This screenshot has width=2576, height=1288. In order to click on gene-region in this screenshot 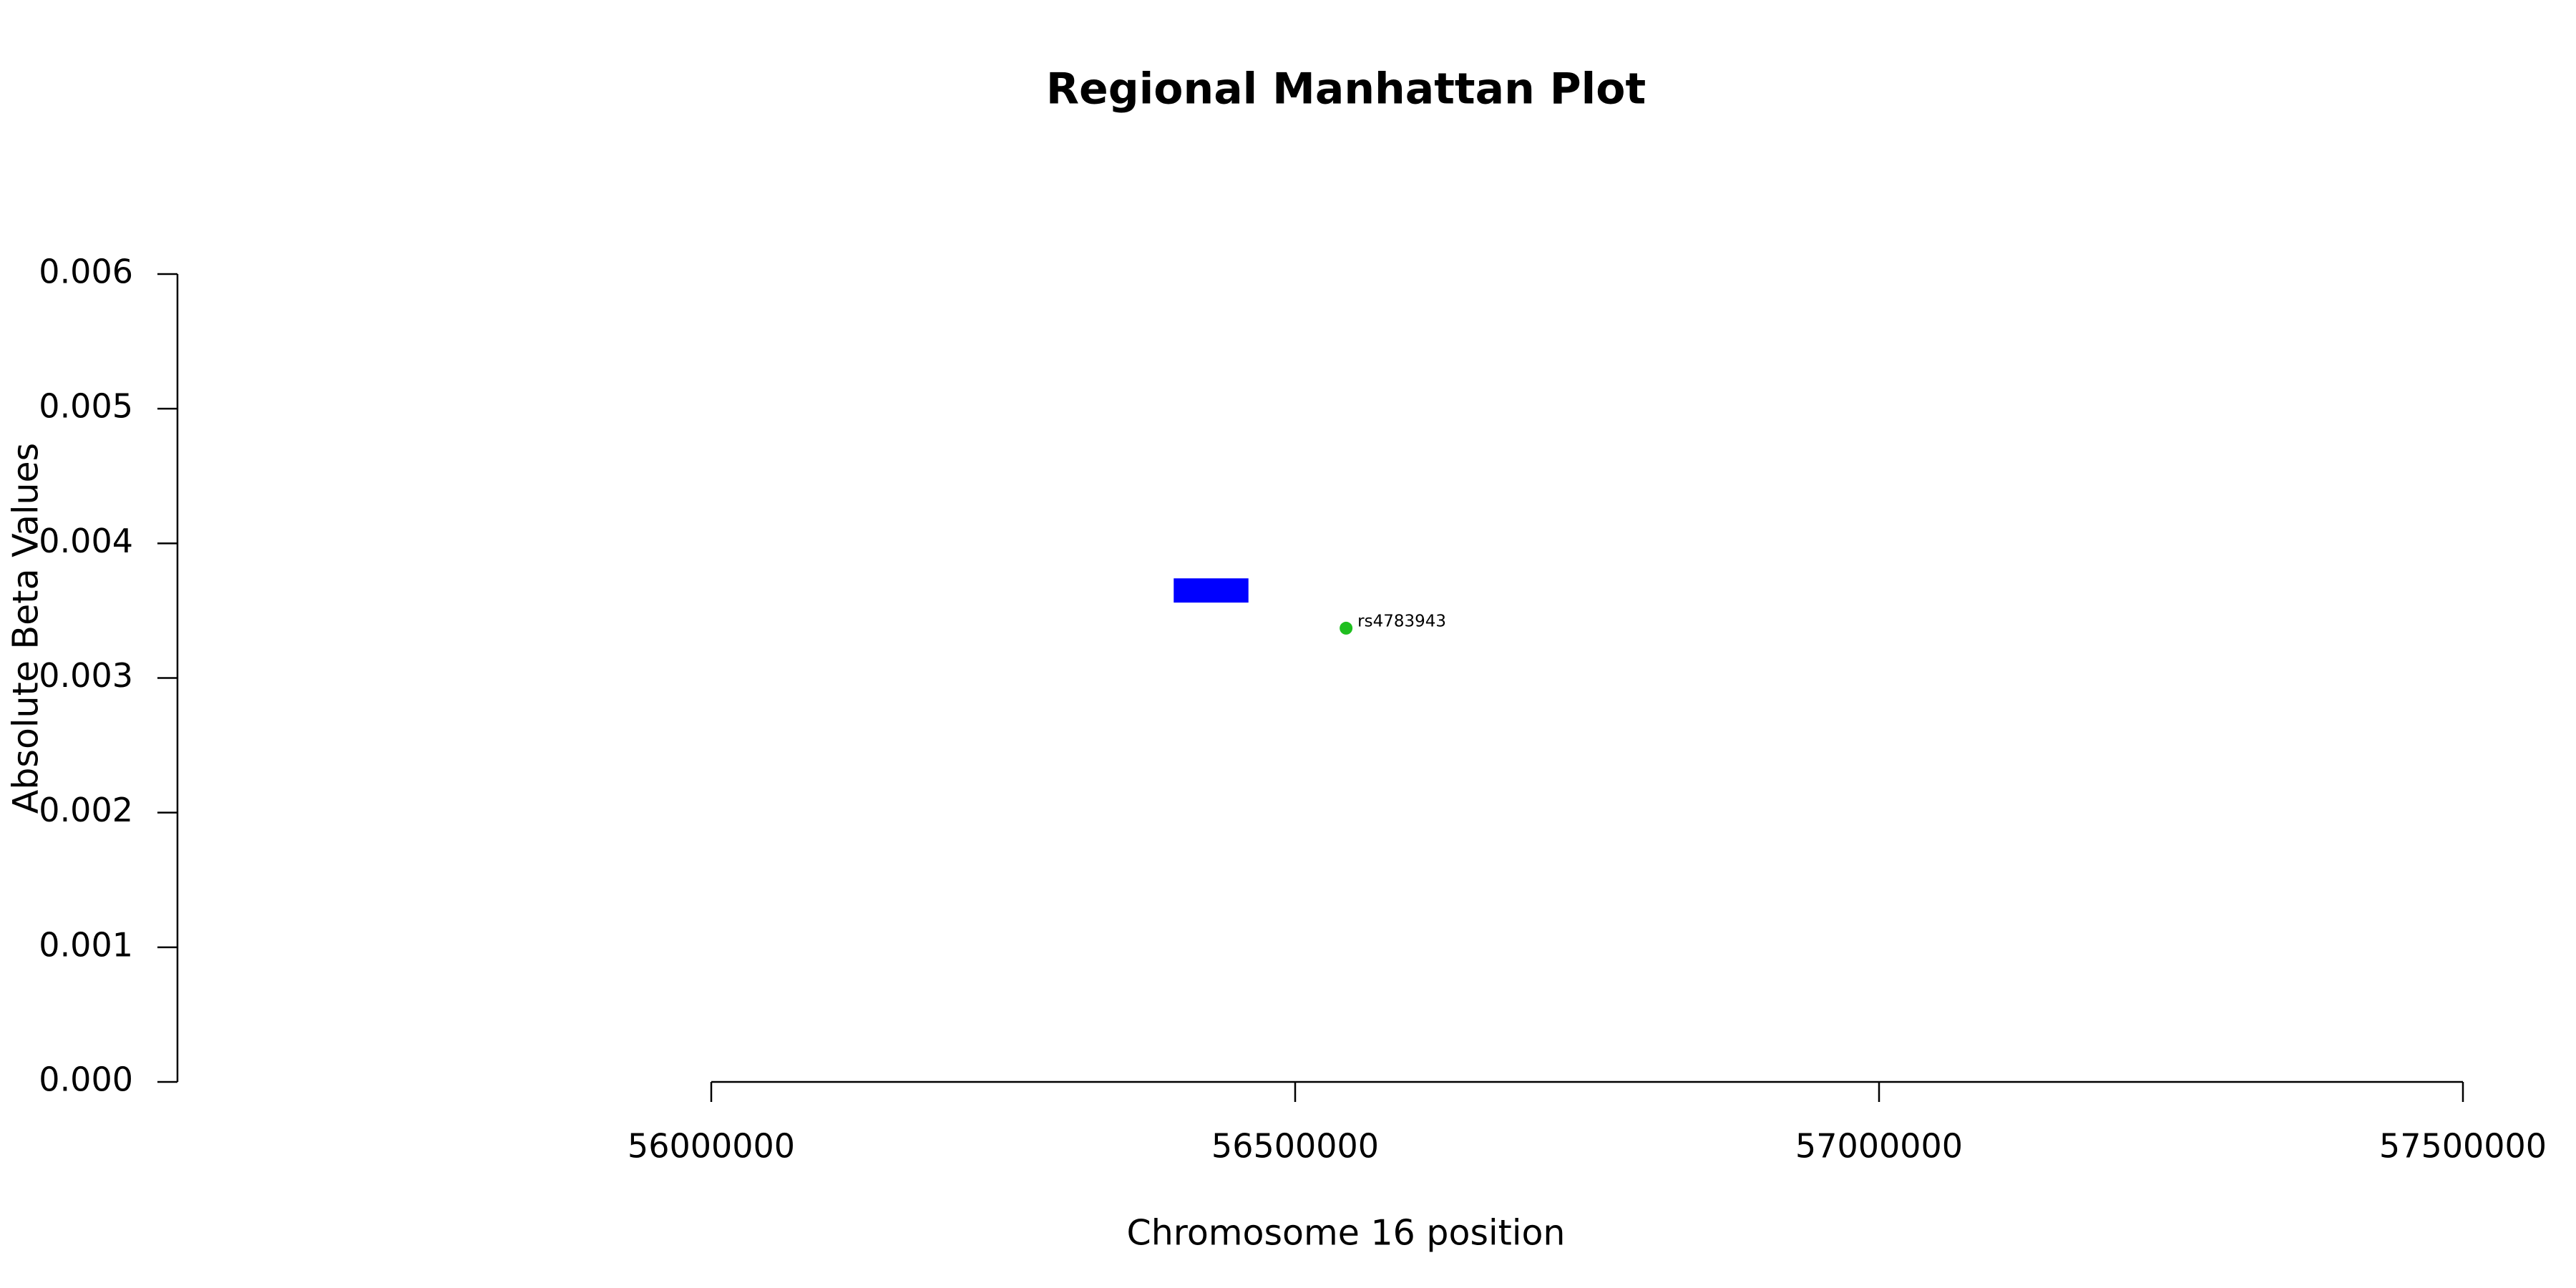, I will do `click(1211, 590)`.